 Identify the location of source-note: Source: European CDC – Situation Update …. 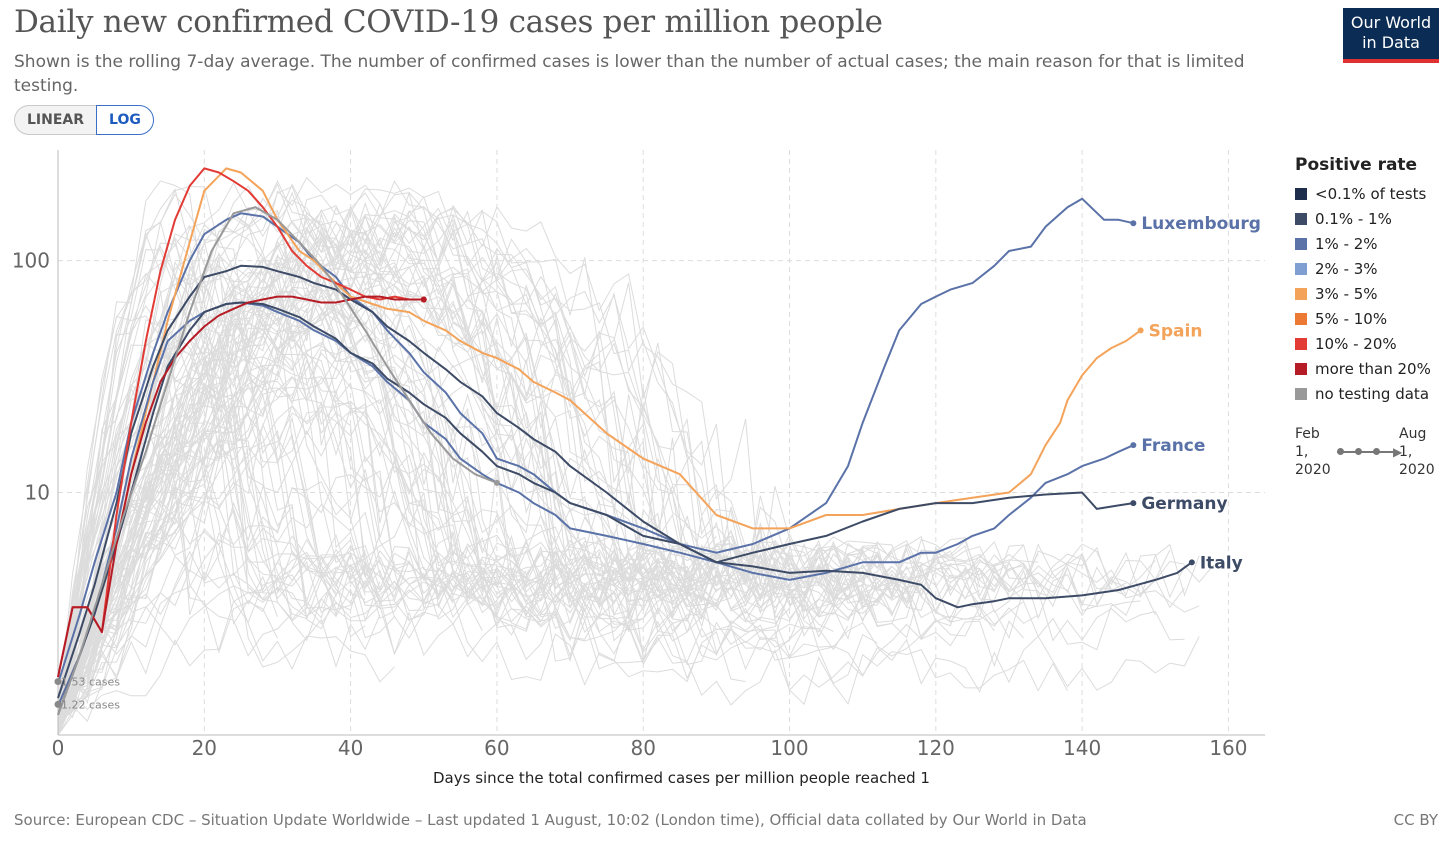
(550, 820).